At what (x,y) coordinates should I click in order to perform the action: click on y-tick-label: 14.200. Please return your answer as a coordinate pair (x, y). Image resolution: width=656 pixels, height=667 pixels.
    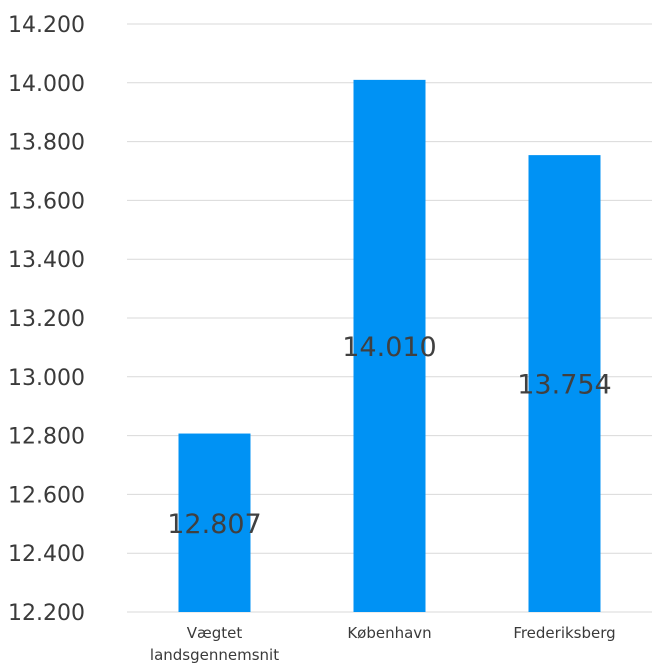
    Looking at the image, I should click on (46, 25).